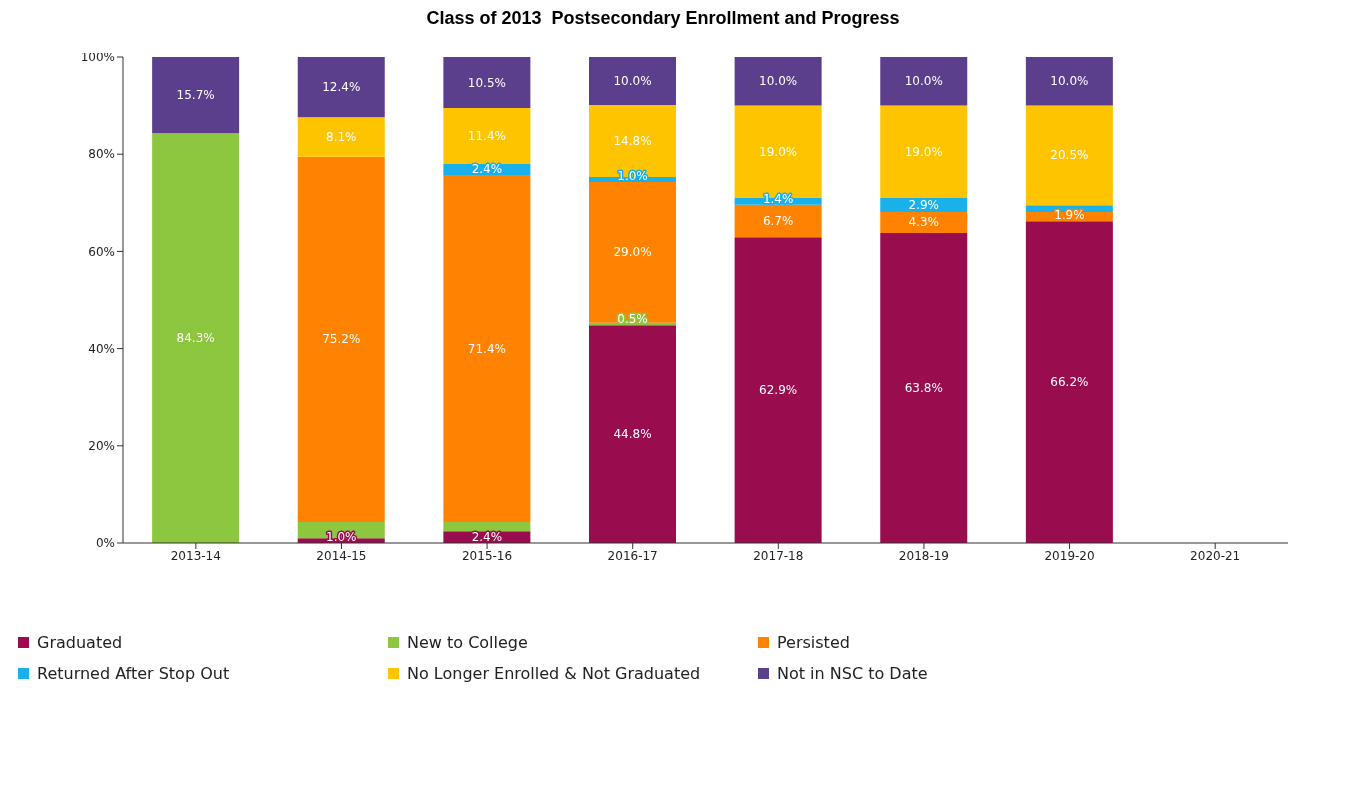  What do you see at coordinates (1069, 215) in the screenshot?
I see `data-label: 1.9%` at bounding box center [1069, 215].